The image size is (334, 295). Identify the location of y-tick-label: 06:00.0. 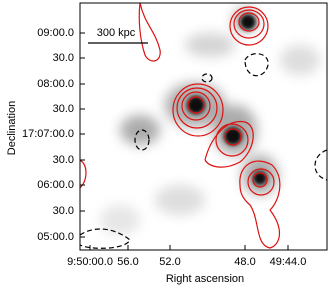
(55, 185).